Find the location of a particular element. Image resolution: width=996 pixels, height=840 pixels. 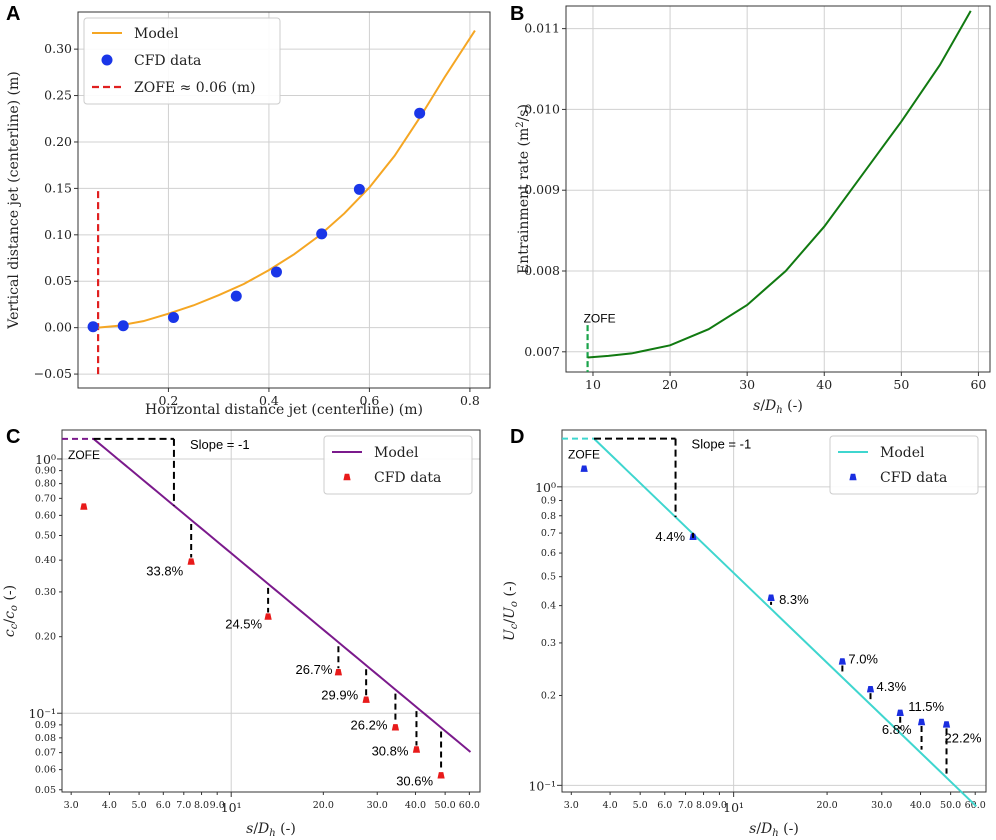

d-legend-model-label: Model is located at coordinates (902, 453).